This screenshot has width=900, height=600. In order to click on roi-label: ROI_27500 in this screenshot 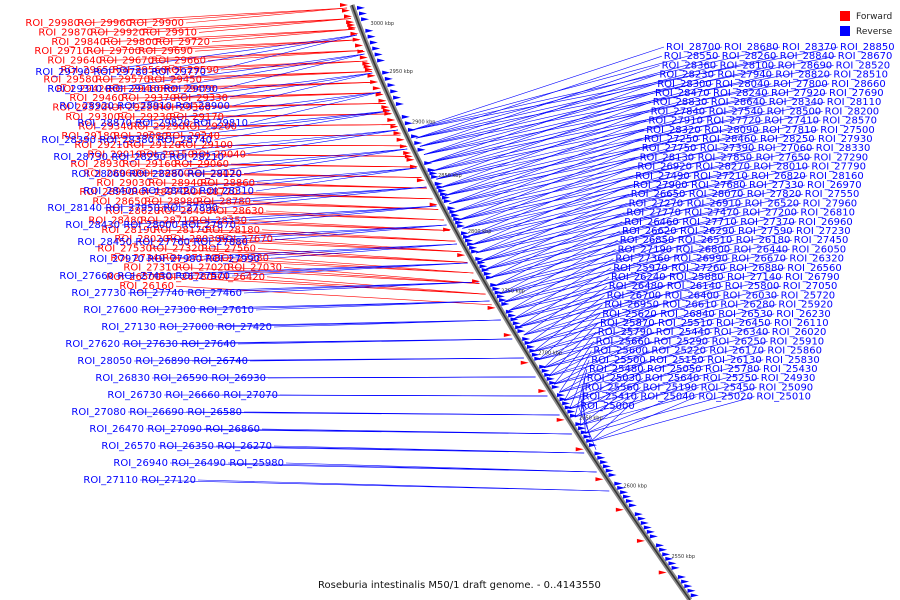, I will do `click(847, 130)`.